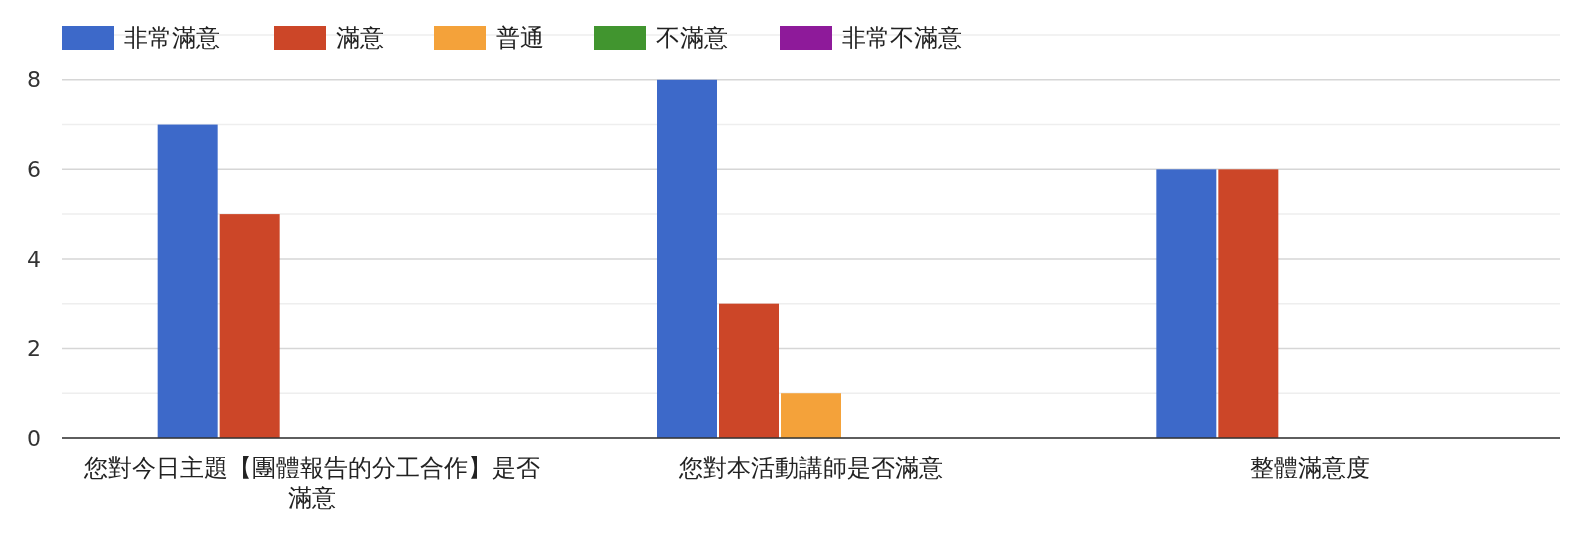  What do you see at coordinates (1310, 468) in the screenshot?
I see `x-tick-label: 整體滿意度` at bounding box center [1310, 468].